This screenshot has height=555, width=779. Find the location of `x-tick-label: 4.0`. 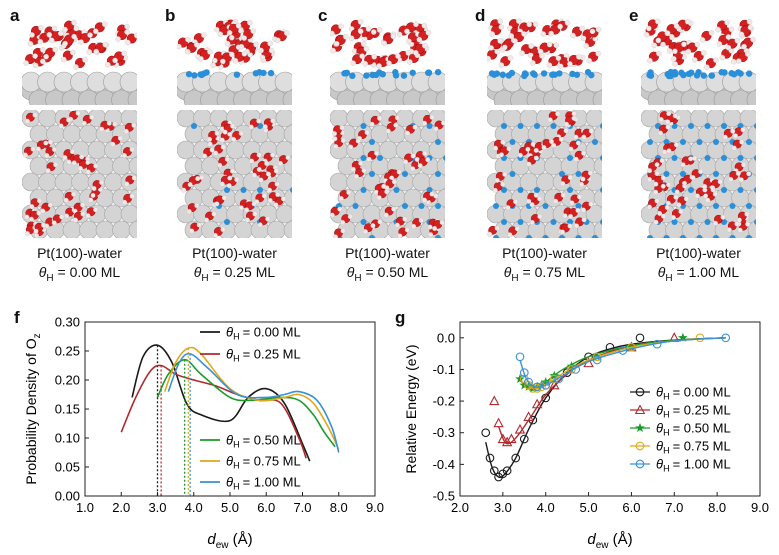

x-tick-label: 4.0 is located at coordinates (546, 507).